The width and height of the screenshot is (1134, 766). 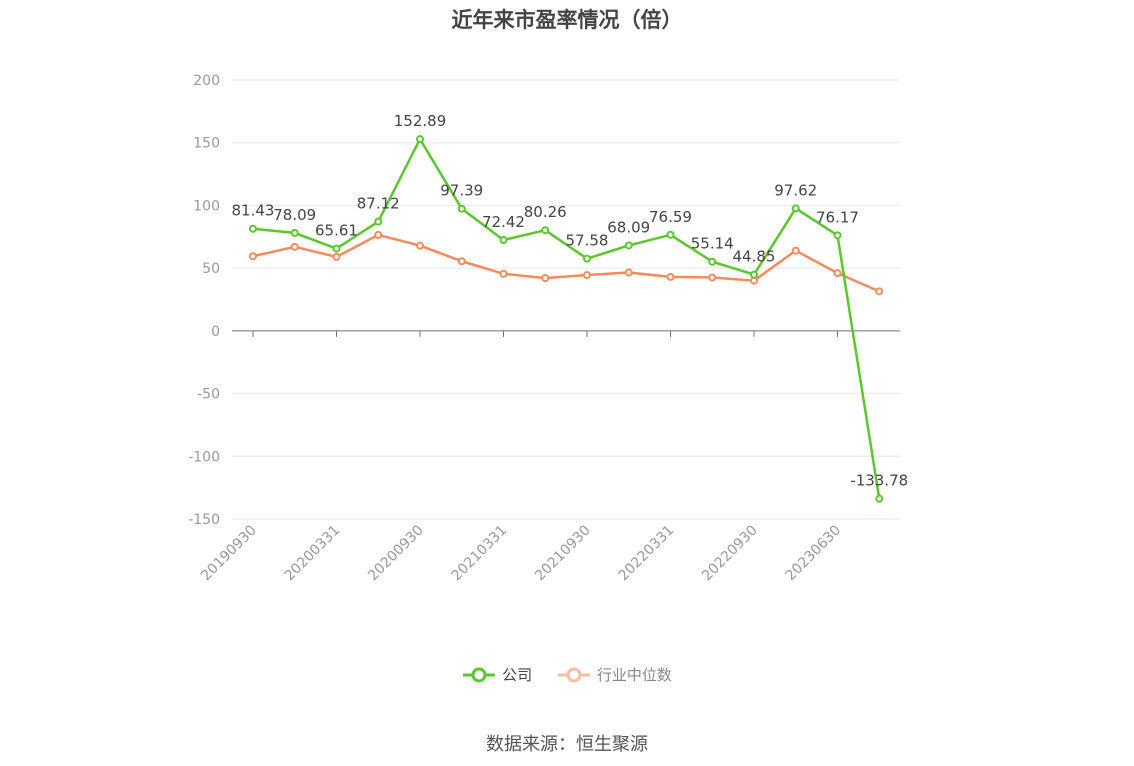 I want to click on y-tick-label: 0, so click(x=215, y=332).